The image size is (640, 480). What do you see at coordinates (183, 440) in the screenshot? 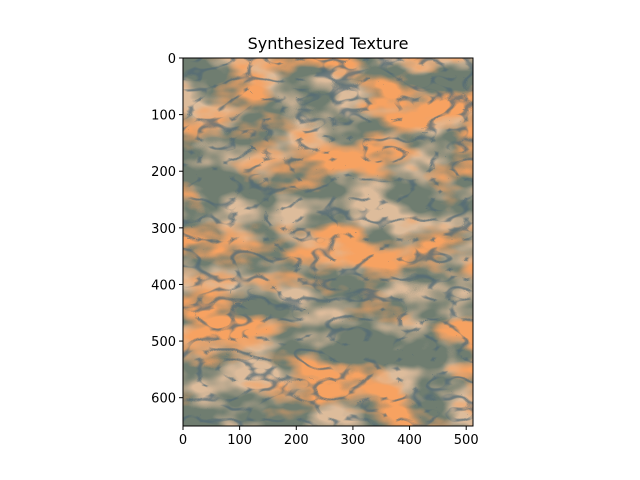
I see `x-tick-label: 0` at bounding box center [183, 440].